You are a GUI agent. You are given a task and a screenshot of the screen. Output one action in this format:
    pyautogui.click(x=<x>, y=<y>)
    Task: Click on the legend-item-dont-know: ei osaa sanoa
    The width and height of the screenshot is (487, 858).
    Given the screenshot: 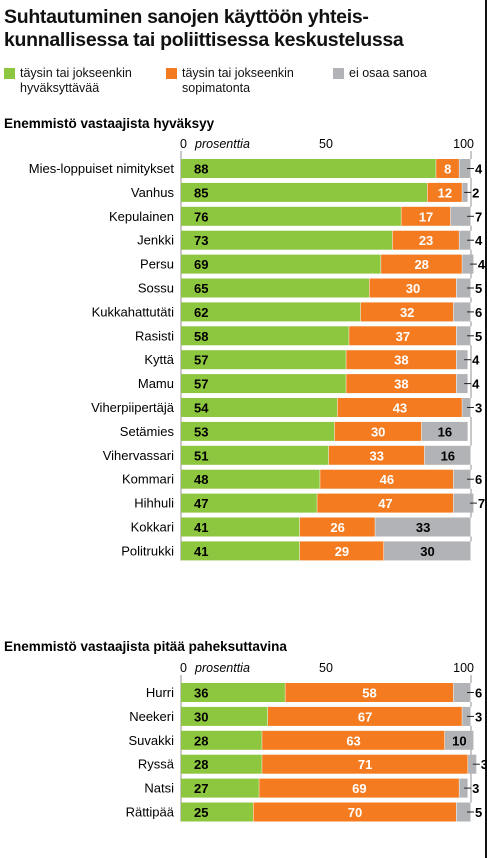 What is the action you would take?
    pyautogui.click(x=401, y=73)
    